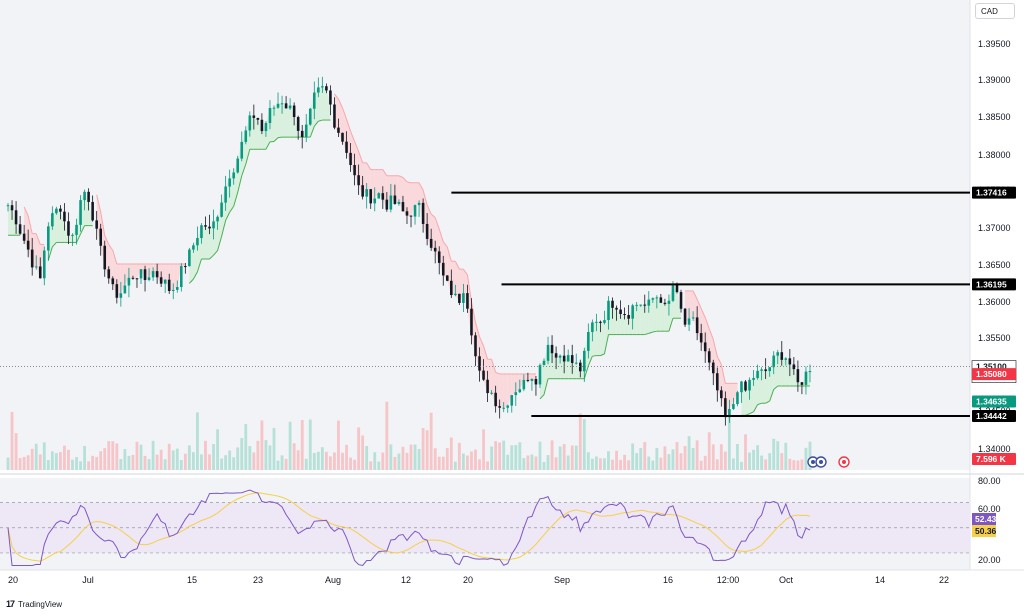 This screenshot has width=1024, height=615. Describe the element at coordinates (994, 284) in the screenshot. I see `level-label-bg` at that location.